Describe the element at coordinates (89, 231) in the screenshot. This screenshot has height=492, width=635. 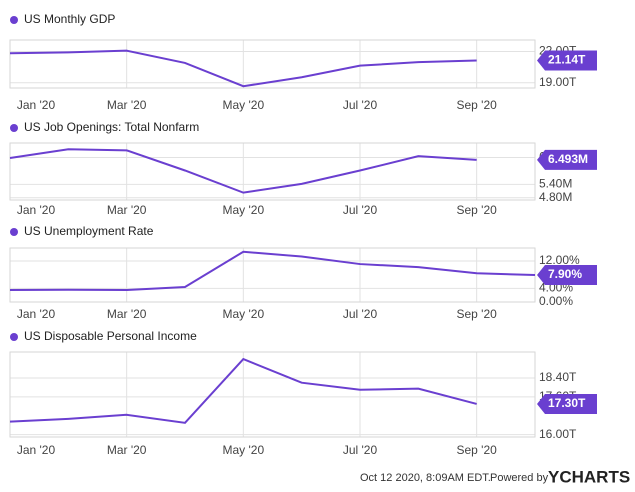
I see `panel-title: US Unemployment Rate` at that location.